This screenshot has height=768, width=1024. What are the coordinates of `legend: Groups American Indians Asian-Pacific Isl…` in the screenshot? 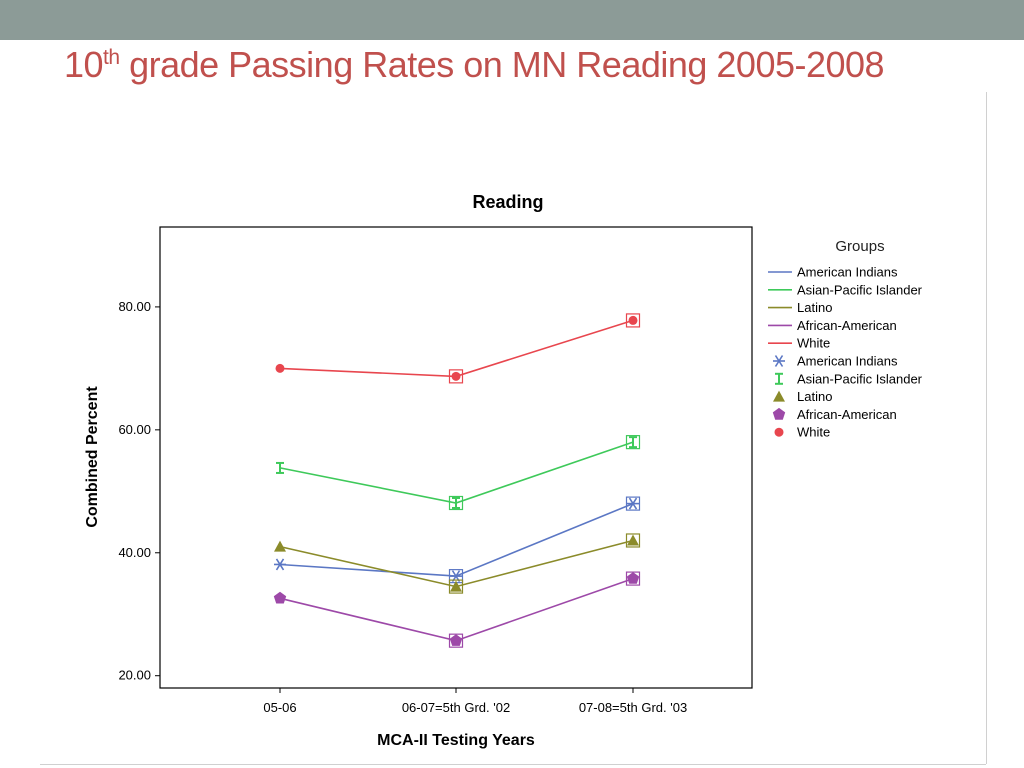 It's located at (845, 339).